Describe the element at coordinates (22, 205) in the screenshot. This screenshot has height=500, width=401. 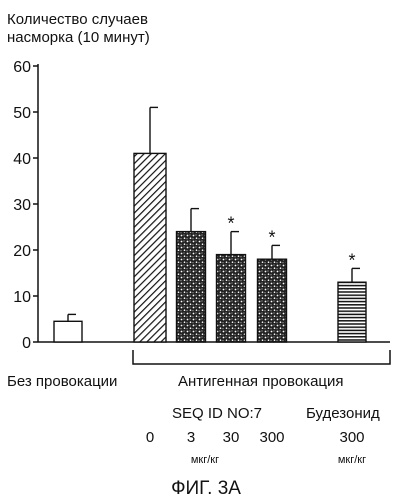
I see `y-tick-label: 30` at that location.